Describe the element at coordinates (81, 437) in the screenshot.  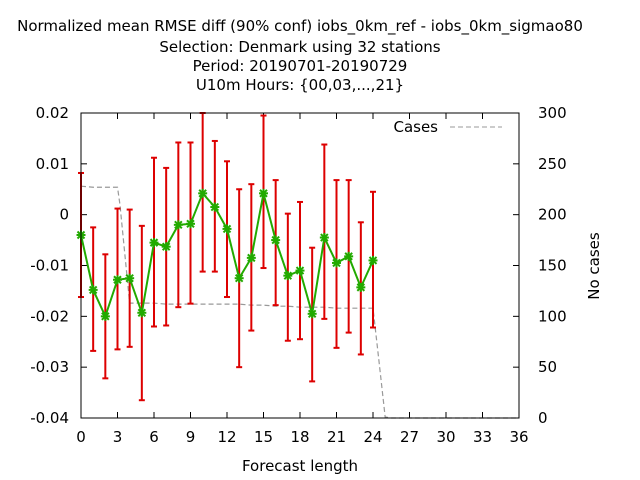
I see `x-tick-label: 0` at that location.